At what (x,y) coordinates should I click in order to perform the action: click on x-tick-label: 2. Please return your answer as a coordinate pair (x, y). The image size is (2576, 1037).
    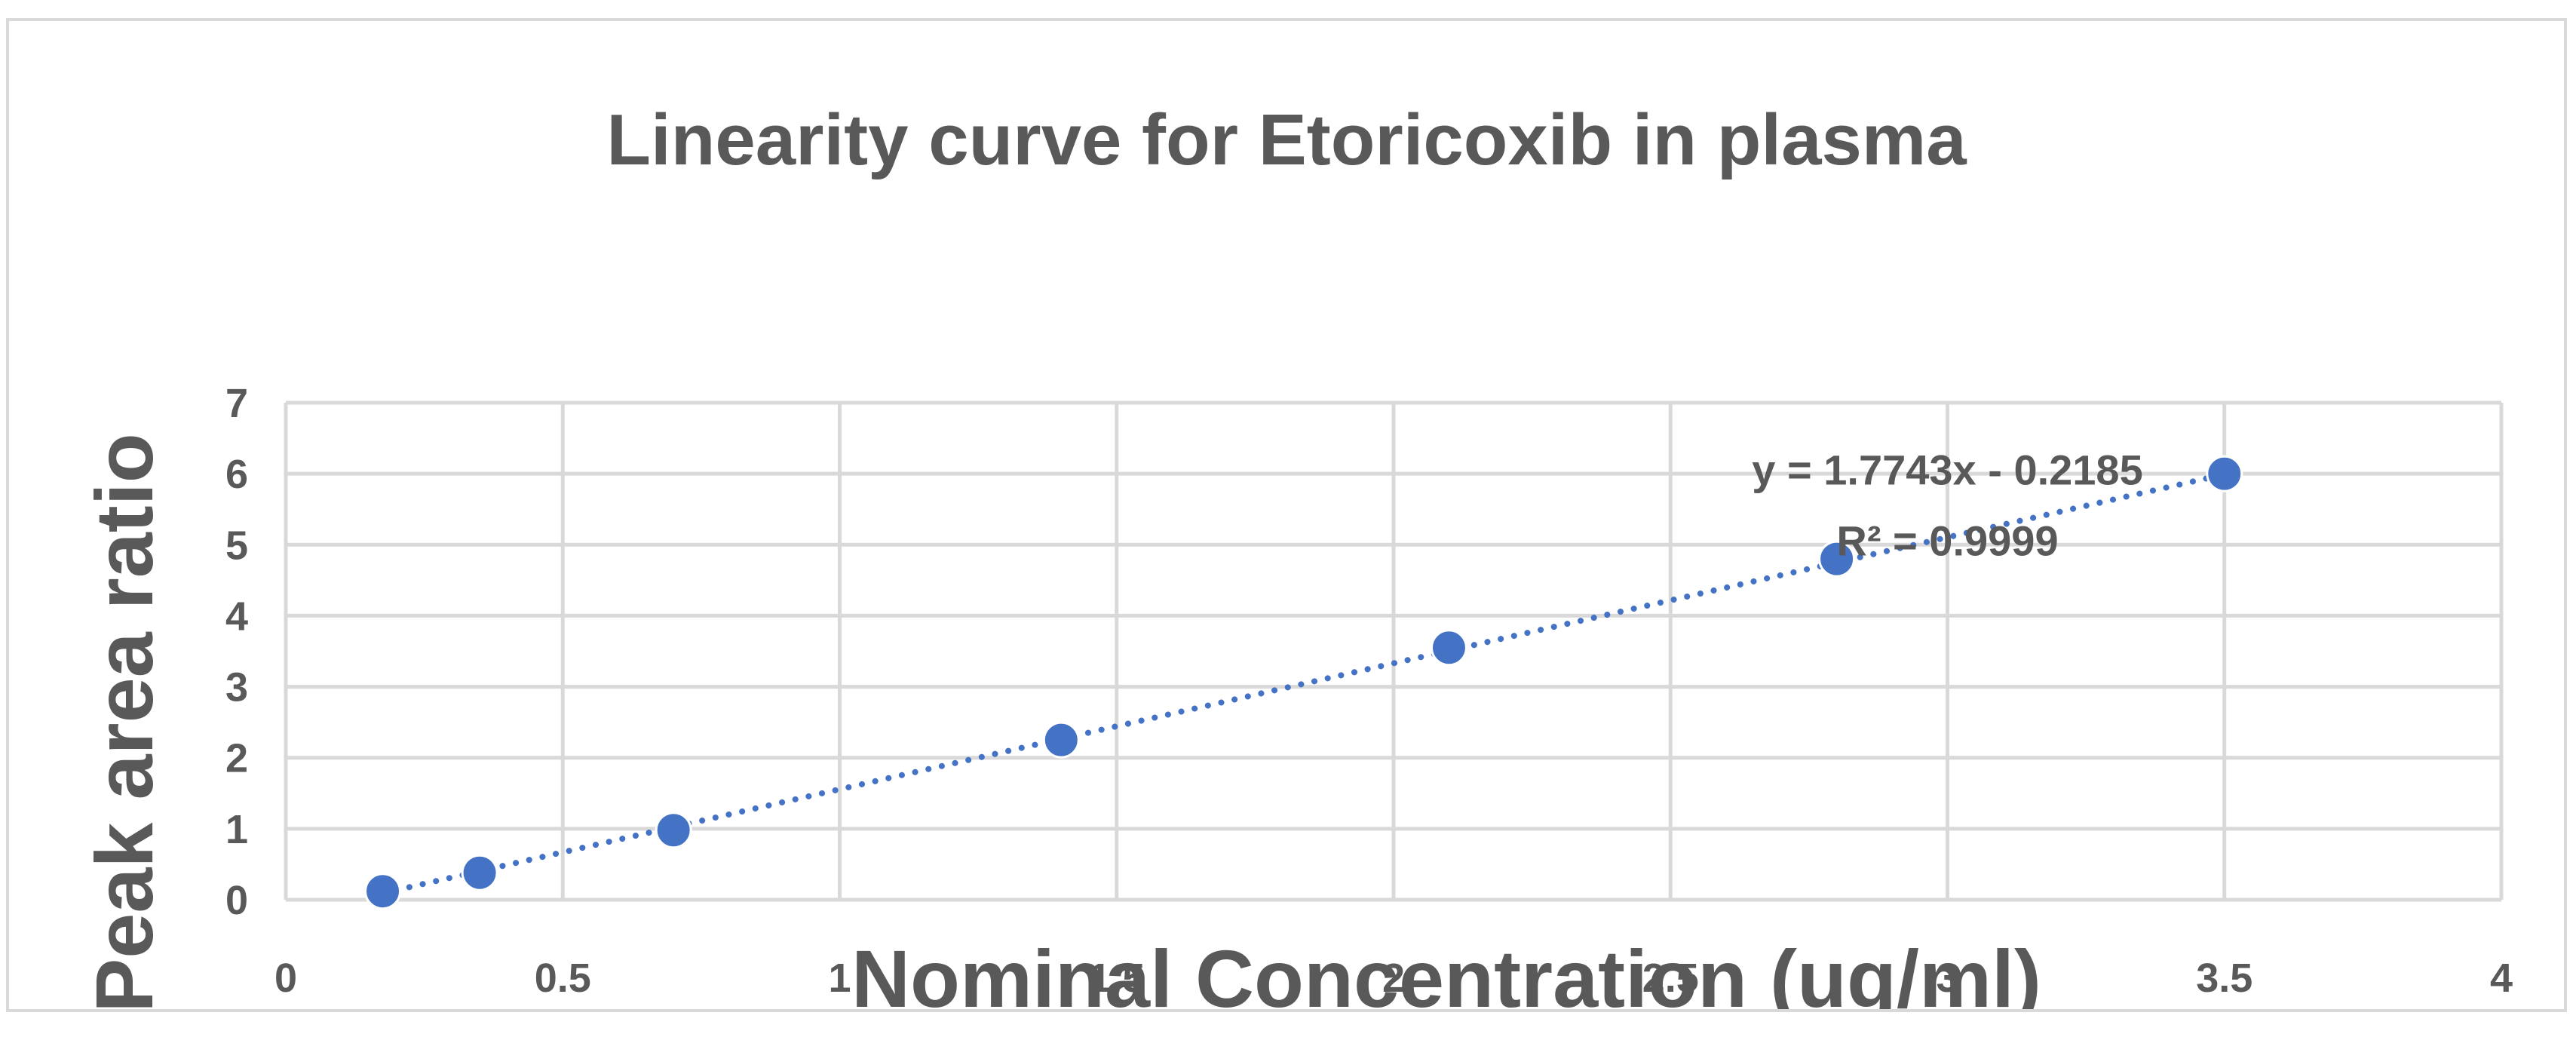
    Looking at the image, I should click on (1393, 979).